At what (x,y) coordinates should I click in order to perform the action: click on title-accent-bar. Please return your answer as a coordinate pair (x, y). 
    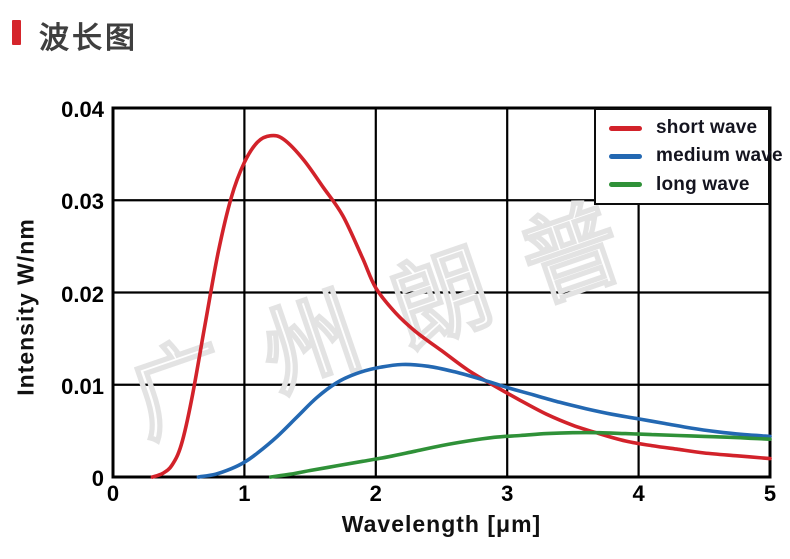
    Looking at the image, I should click on (16, 32).